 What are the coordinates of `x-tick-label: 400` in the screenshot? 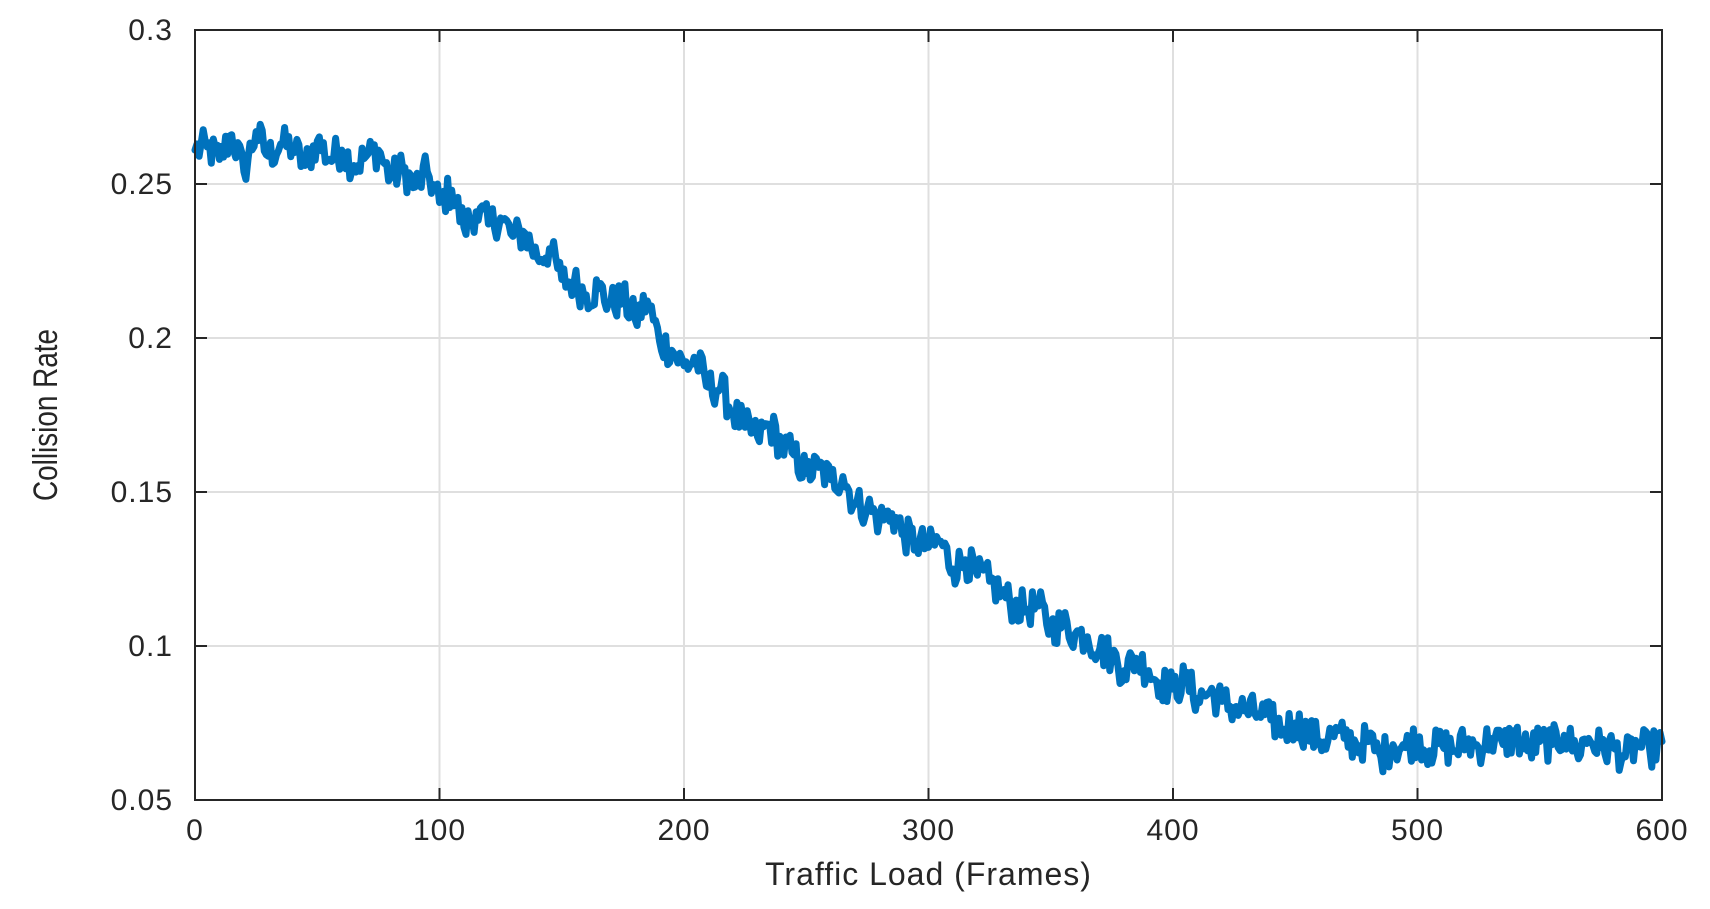 It's located at (1172, 830).